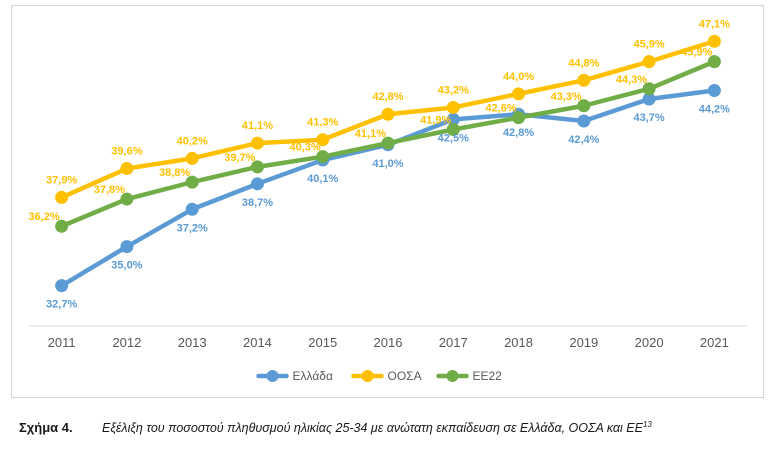  Describe the element at coordinates (405, 376) in the screenshot. I see `legend-label: ΟΟΣΑ` at that location.